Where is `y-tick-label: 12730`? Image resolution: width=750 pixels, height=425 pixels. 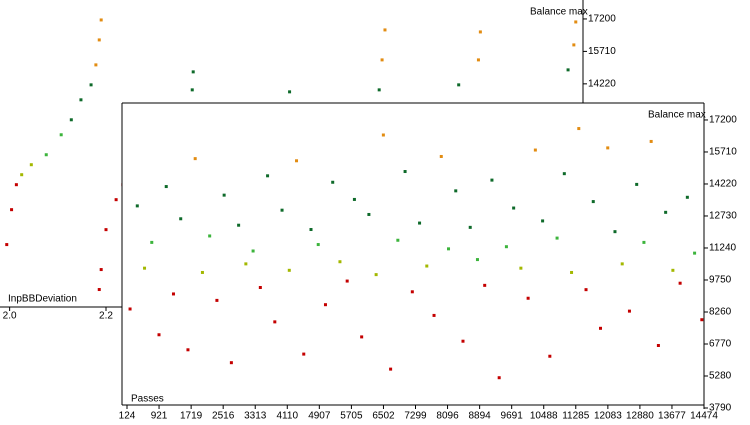 y-tick-label: 12730 is located at coordinates (723, 216).